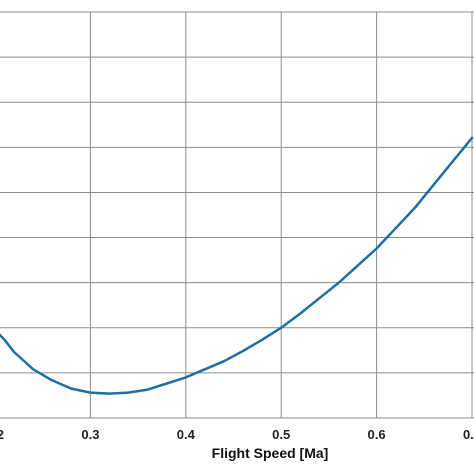  What do you see at coordinates (237, 434) in the screenshot?
I see `x-tick-labels: 0.2 0.3 0.4 0.5 0.6 0.7` at bounding box center [237, 434].